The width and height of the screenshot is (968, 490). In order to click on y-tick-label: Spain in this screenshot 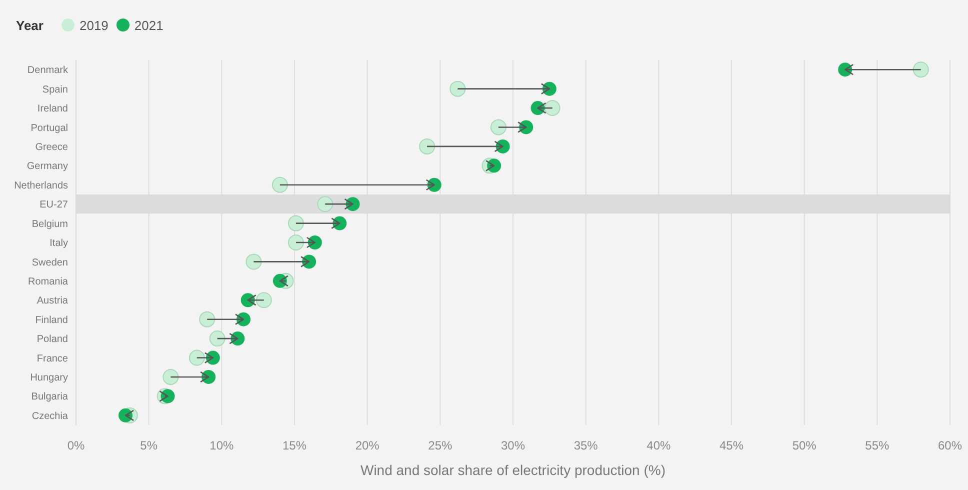, I will do `click(55, 90)`.